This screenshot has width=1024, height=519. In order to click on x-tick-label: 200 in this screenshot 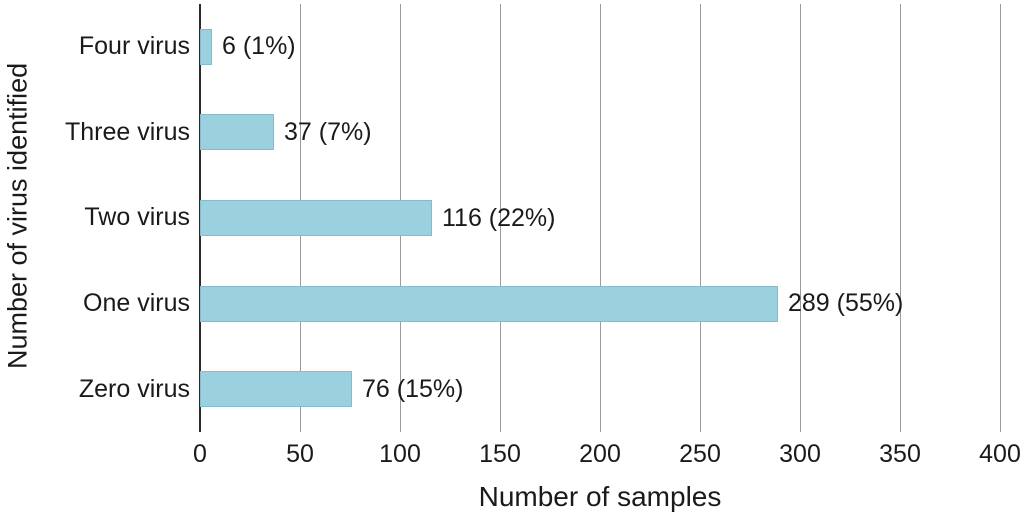, I will do `click(600, 454)`.